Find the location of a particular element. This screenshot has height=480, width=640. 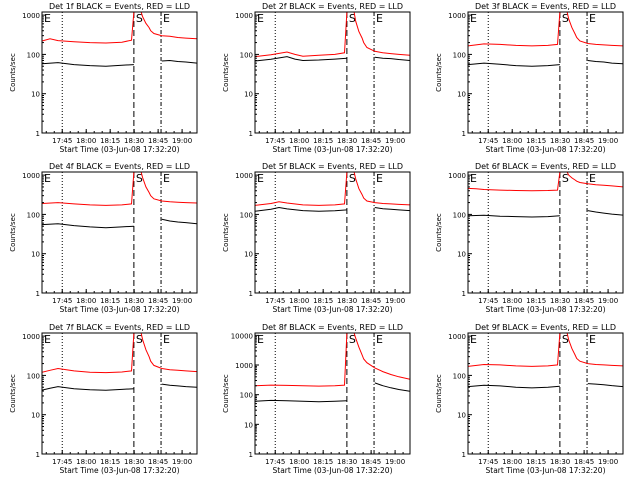

panel-title: Det 1f BLACK = Events, RED = LLD is located at coordinates (119, 6).